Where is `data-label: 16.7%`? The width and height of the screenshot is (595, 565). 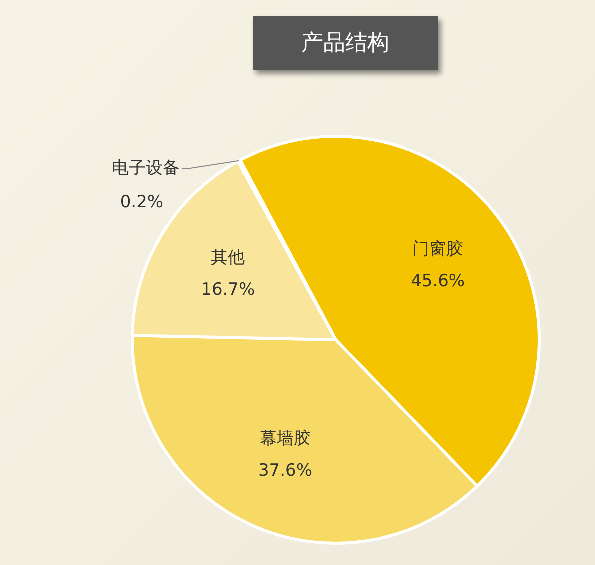 data-label: 16.7% is located at coordinates (228, 290).